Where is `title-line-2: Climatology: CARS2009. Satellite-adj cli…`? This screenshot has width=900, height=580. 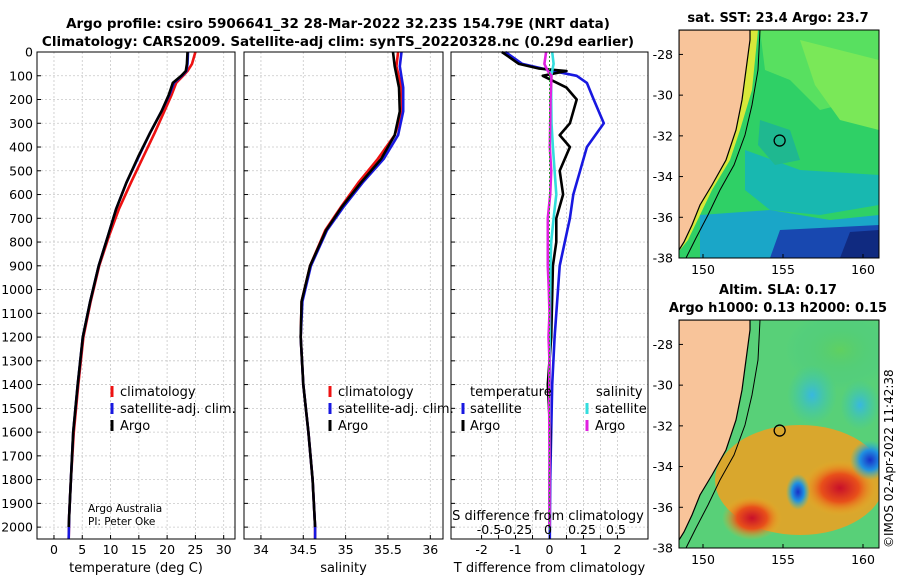
title-line-2: Climatology: CARS2009. Satellite-adj cli… is located at coordinates (338, 42).